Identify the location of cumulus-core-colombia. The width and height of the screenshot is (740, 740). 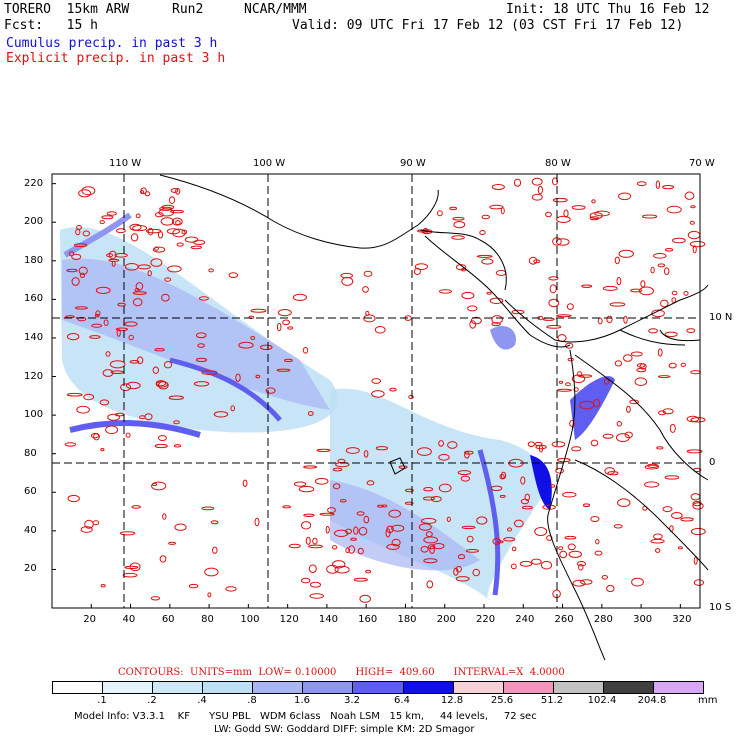
(592, 408).